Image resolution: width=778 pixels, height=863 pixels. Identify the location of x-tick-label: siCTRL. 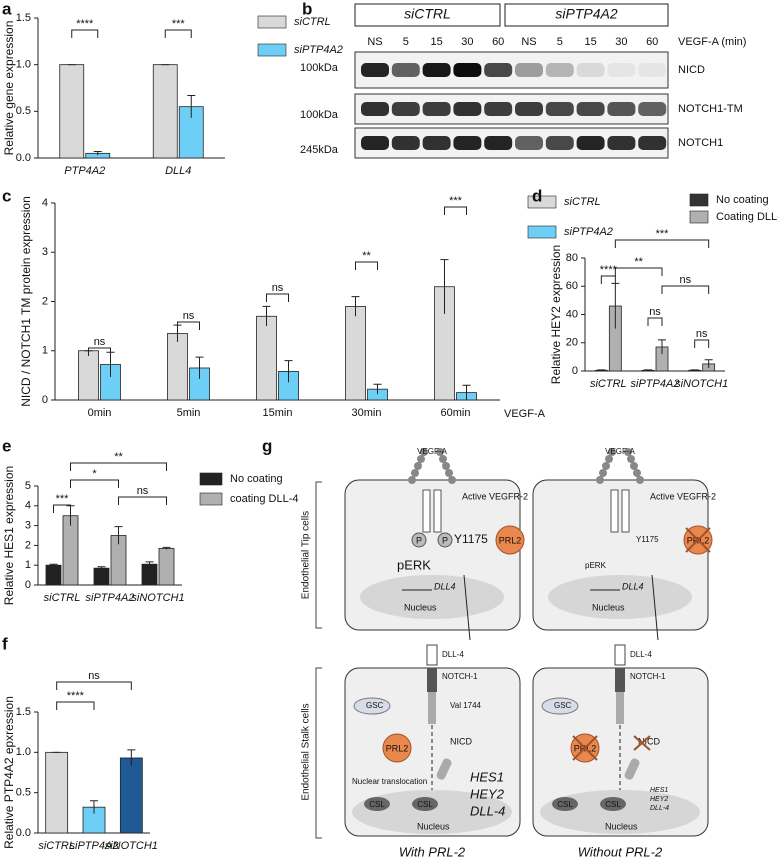
(608, 384).